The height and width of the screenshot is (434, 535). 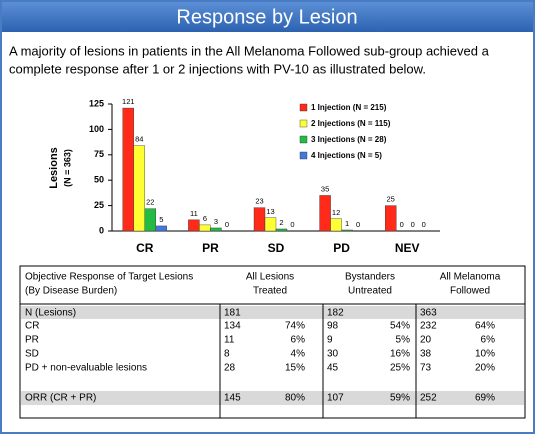 I want to click on x-tick-label: NEV, so click(x=407, y=248).